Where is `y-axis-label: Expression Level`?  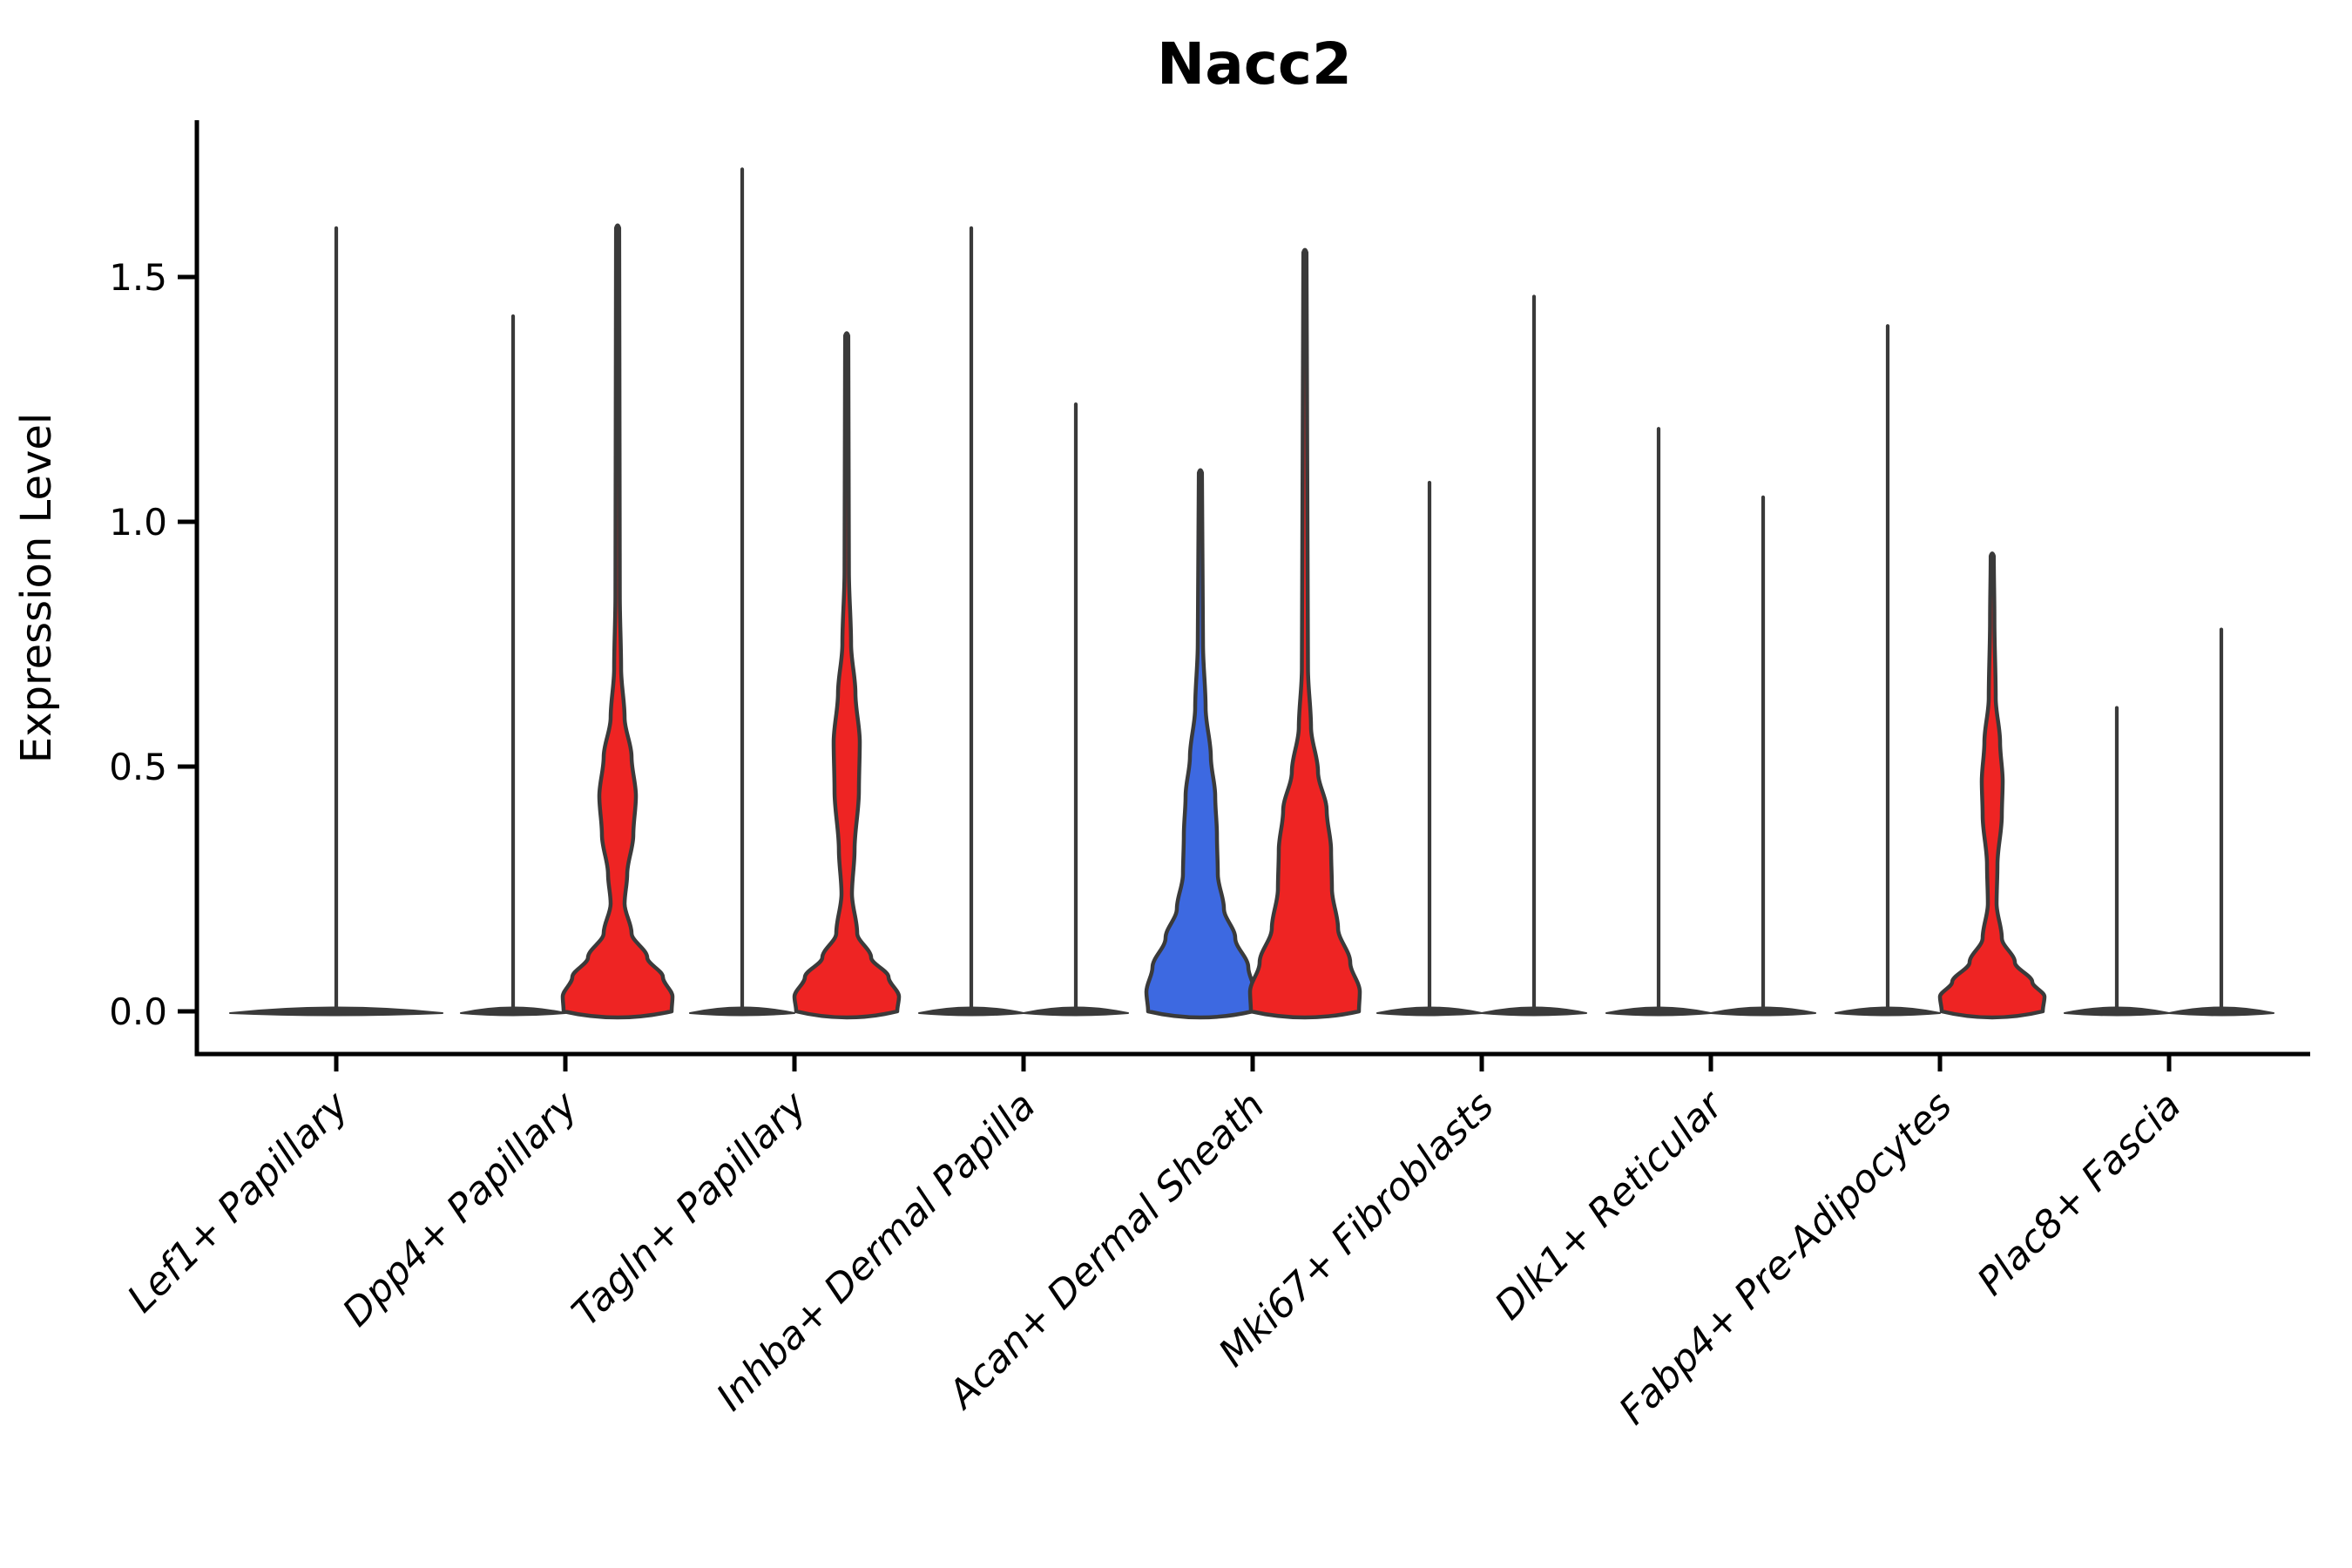
y-axis-label: Expression Level is located at coordinates (36, 588).